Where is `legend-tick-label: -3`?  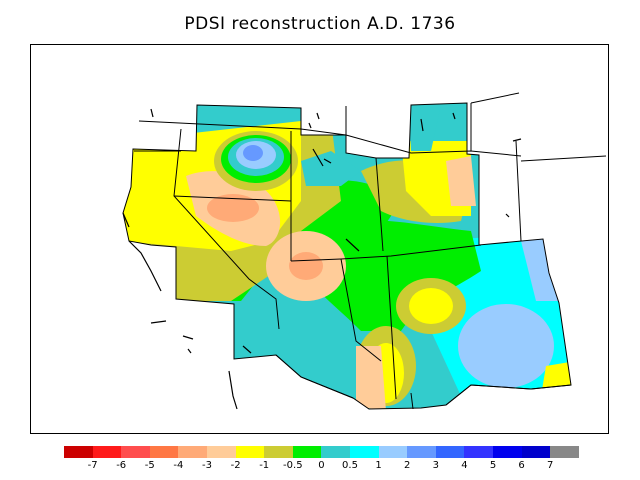 legend-tick-label: -3 is located at coordinates (207, 465).